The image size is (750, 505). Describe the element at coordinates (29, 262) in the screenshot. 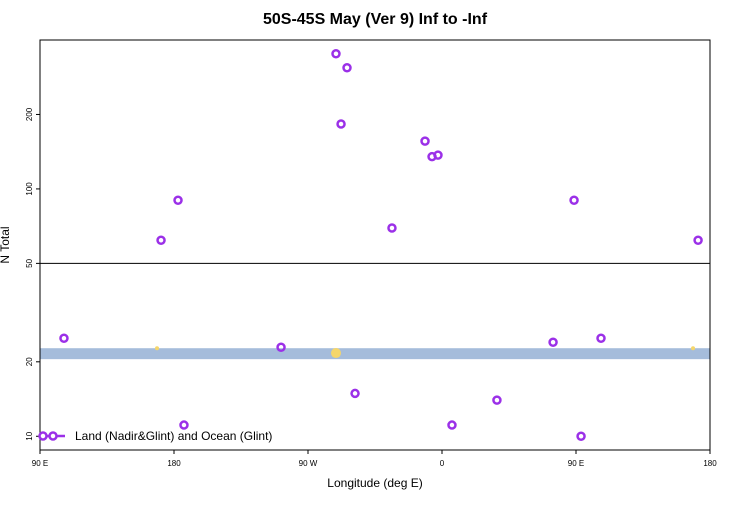

I see `y-tick-label: 50` at that location.